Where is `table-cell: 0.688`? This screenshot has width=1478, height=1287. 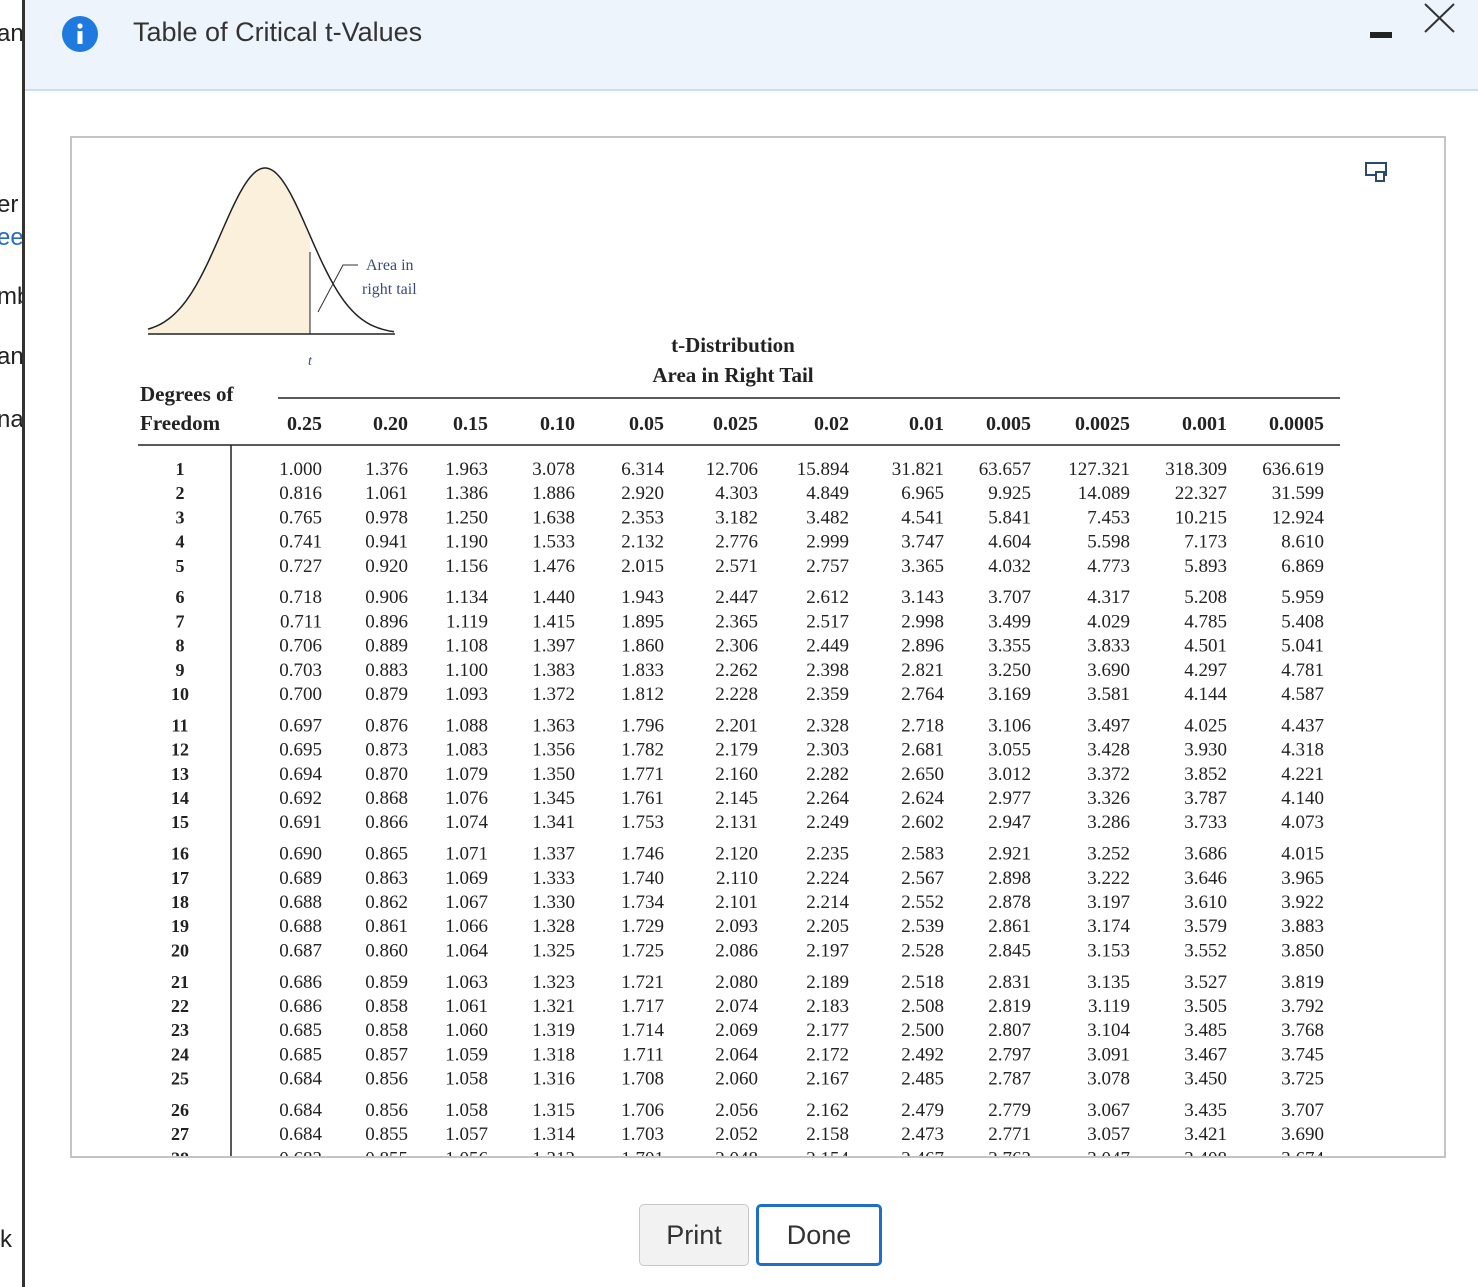
table-cell: 0.688 is located at coordinates (300, 902).